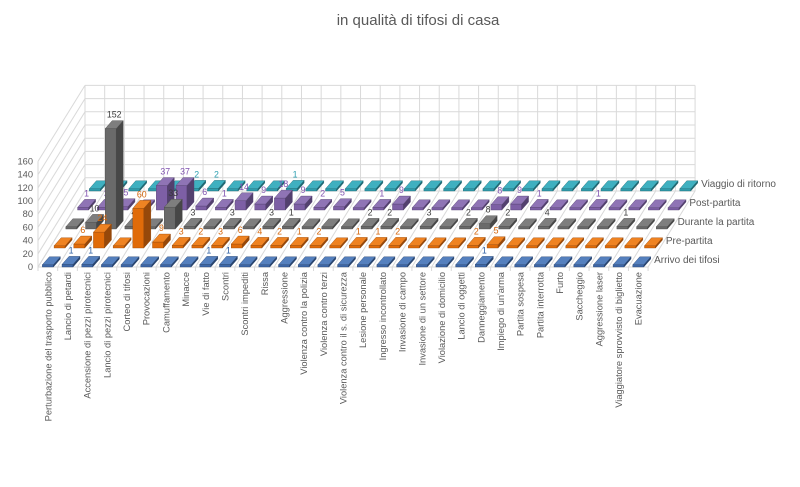 The image size is (800, 487). I want to click on bar-value-label: 10, so click(95, 208).